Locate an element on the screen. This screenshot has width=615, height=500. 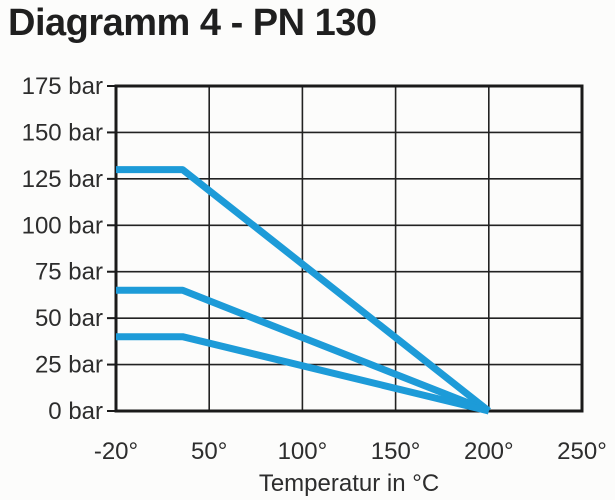
x-tick-label: 100° is located at coordinates (303, 451).